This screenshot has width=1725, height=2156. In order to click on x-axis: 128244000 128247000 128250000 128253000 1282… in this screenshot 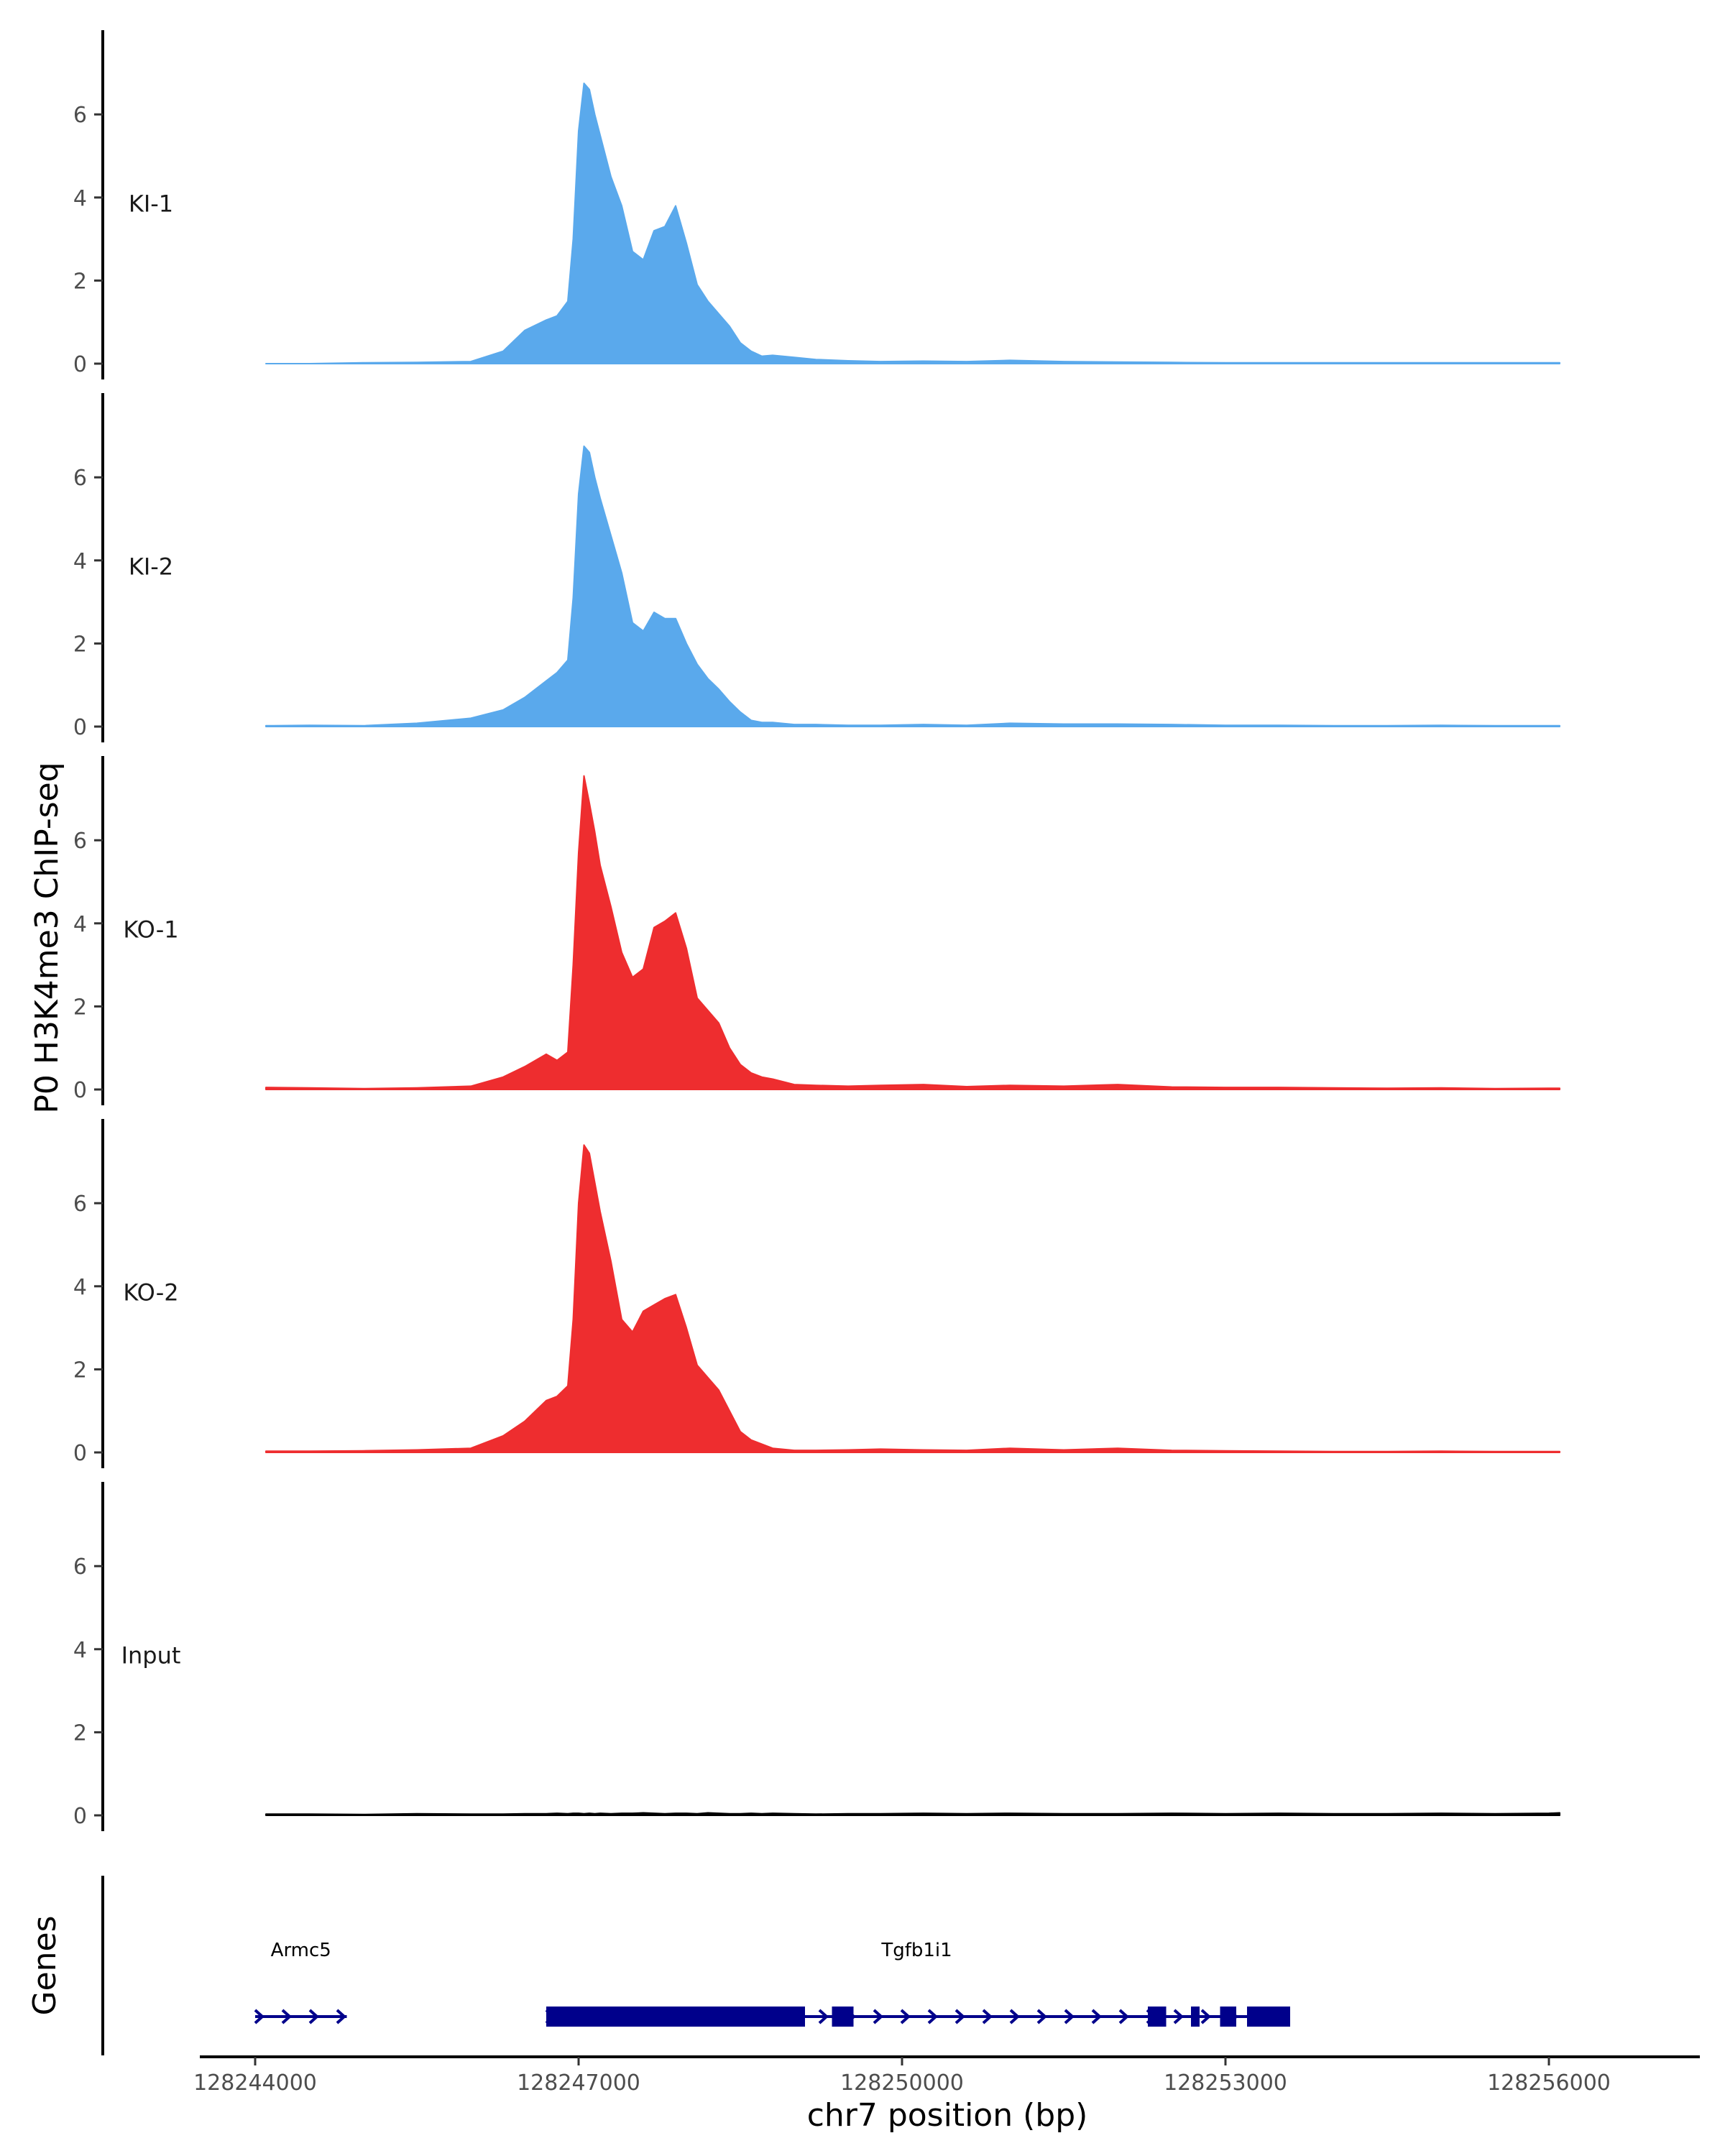, I will do `click(946, 2075)`.